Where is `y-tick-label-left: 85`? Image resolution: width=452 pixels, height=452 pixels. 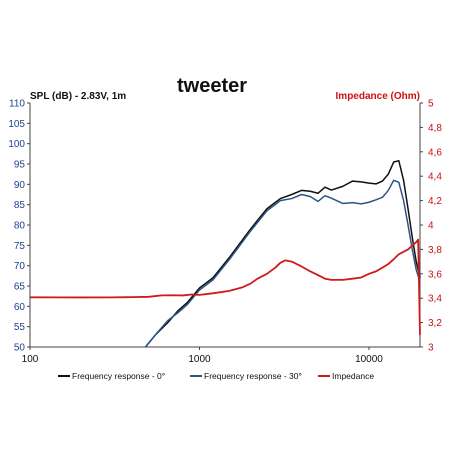 y-tick-label-left: 85 is located at coordinates (20, 205).